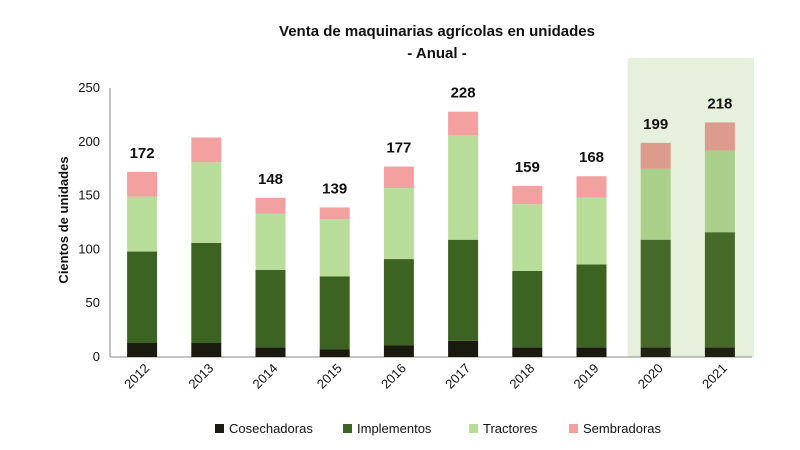  I want to click on bar-segment-tractores-2017, so click(463, 187).